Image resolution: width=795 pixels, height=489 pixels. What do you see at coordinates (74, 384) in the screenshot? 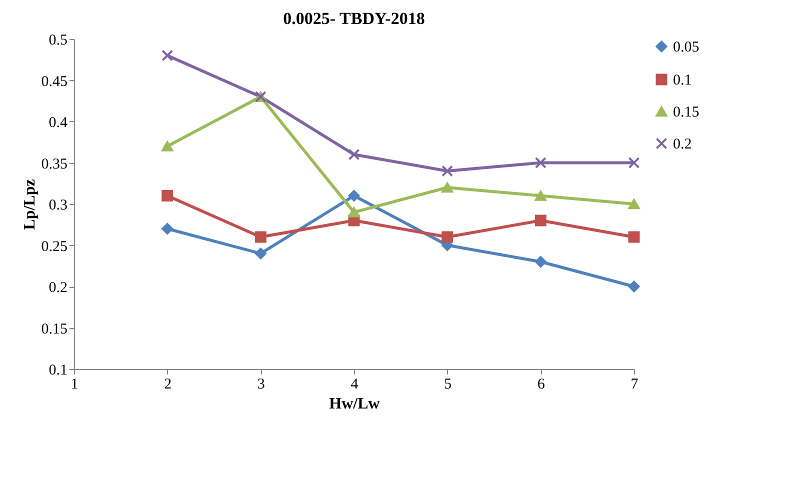
I see `x-tick-label: 1` at bounding box center [74, 384].